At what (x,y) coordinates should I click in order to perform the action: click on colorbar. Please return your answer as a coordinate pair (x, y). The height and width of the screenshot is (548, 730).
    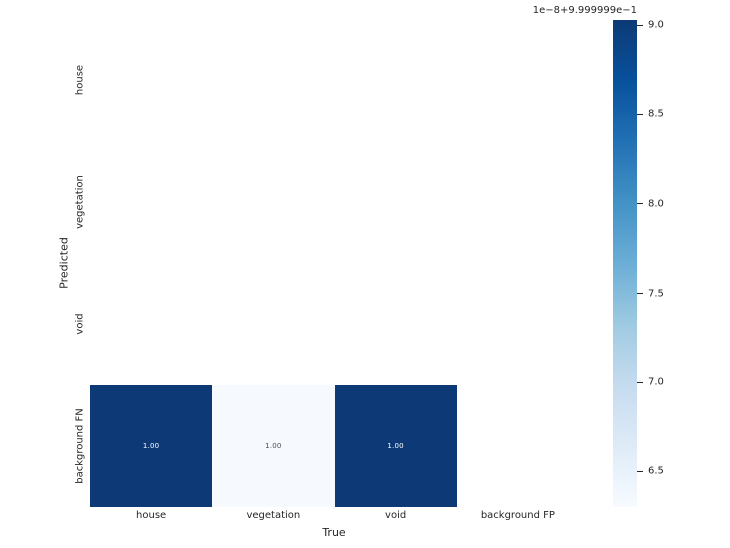
    Looking at the image, I should click on (625, 263).